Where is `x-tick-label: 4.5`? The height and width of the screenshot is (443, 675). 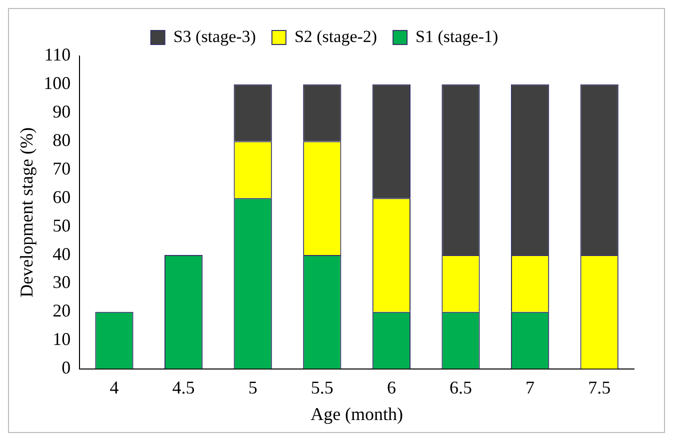 x-tick-label: 4.5 is located at coordinates (183, 387).